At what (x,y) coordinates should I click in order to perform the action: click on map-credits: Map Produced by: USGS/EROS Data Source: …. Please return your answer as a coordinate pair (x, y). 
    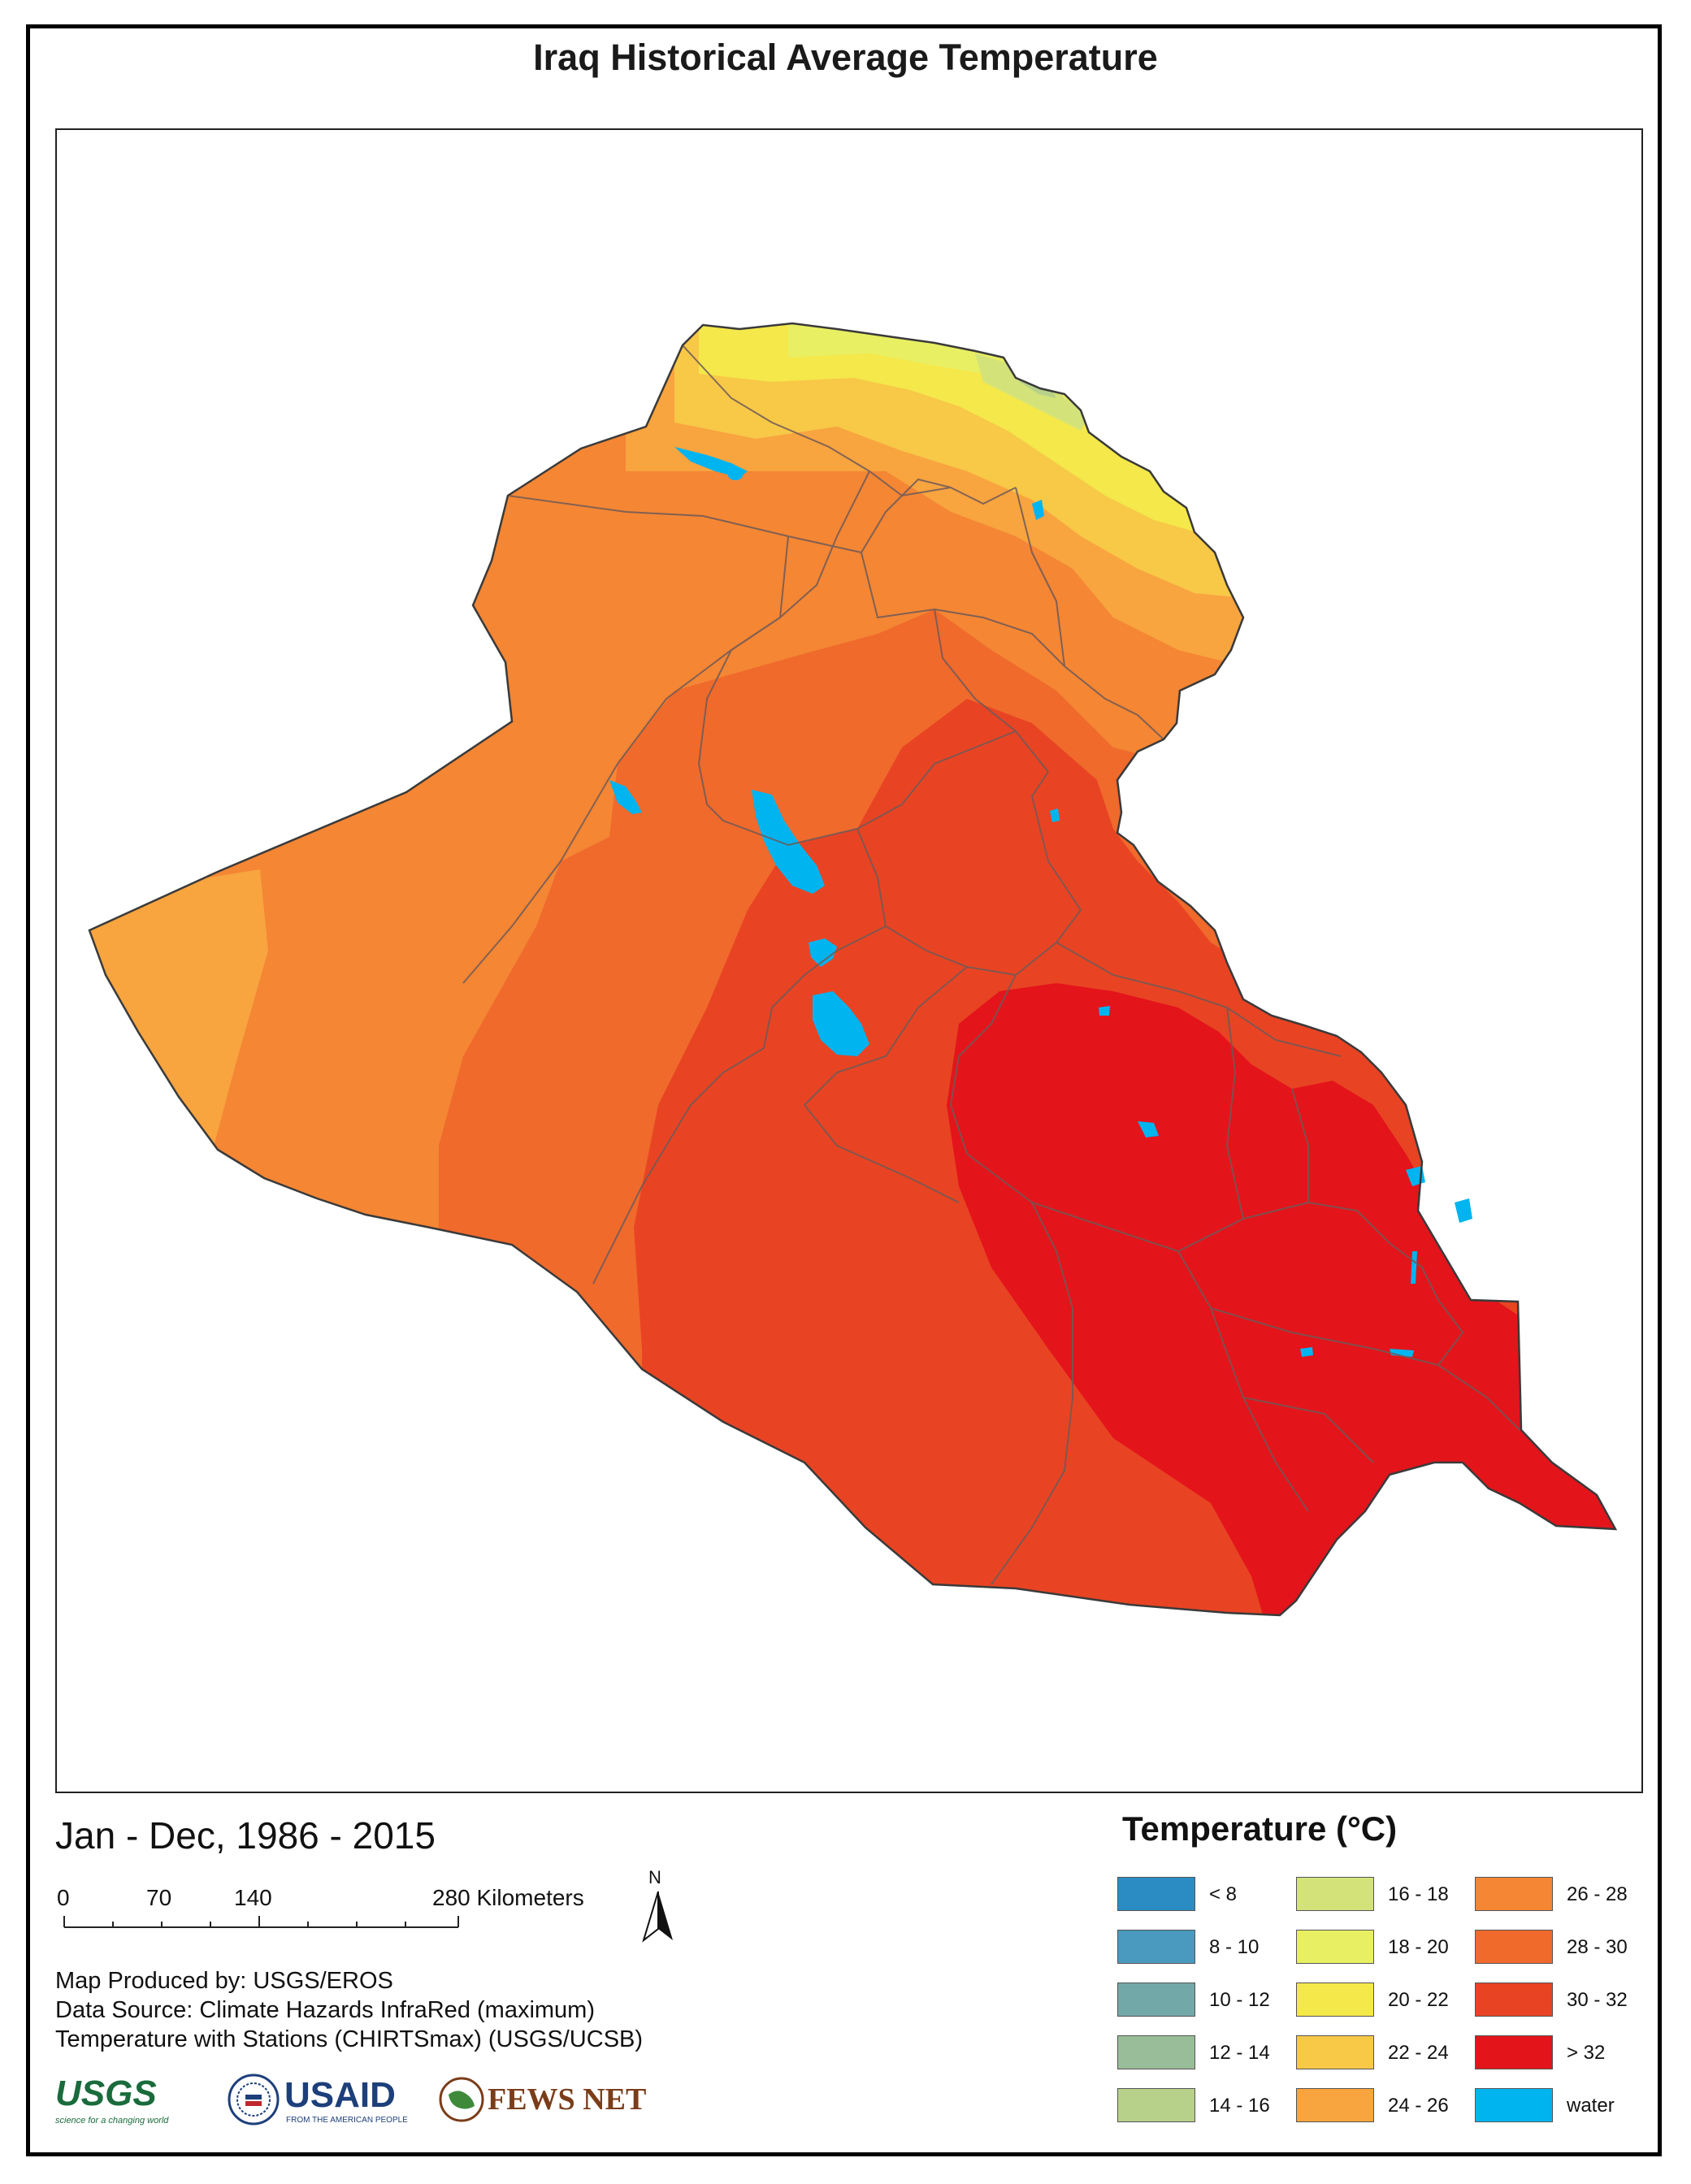
    Looking at the image, I should click on (349, 2010).